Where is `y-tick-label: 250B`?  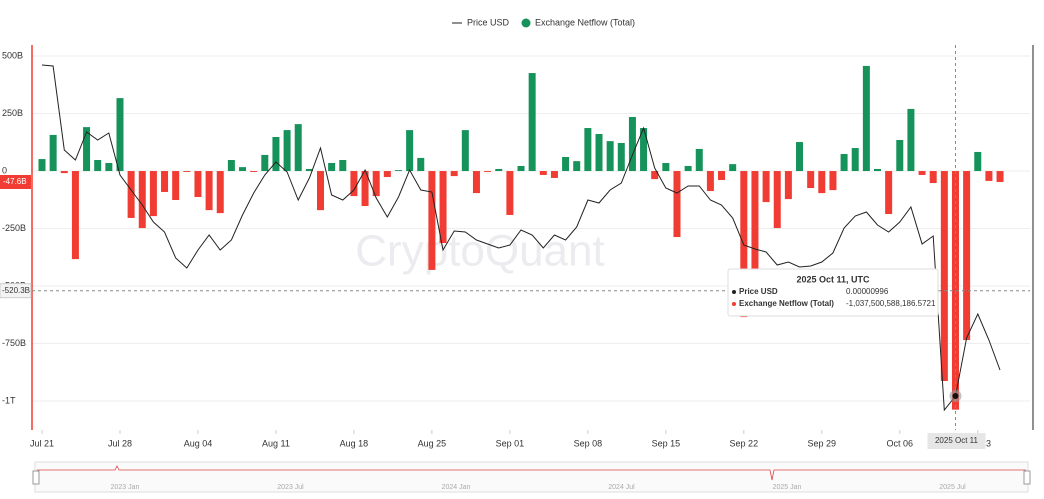 y-tick-label: 250B is located at coordinates (12, 113).